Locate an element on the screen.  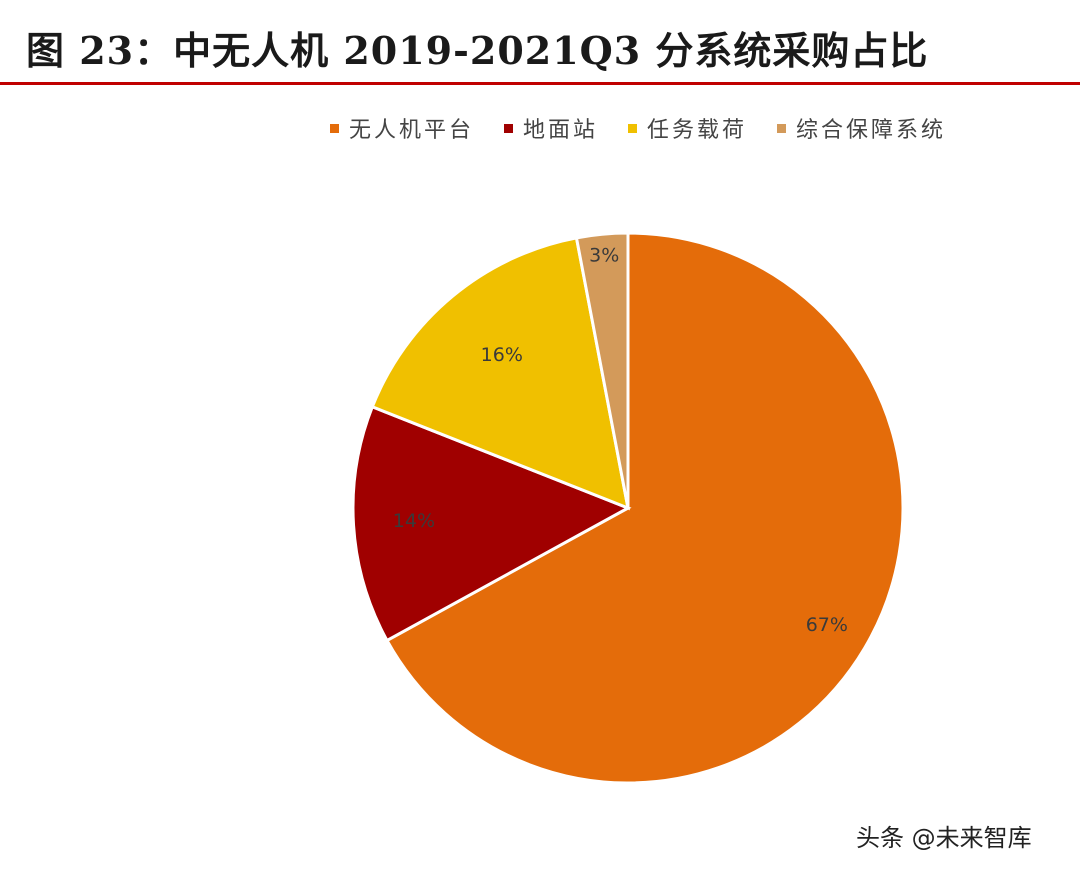
data-label-ground-station: 14% is located at coordinates (414, 521).